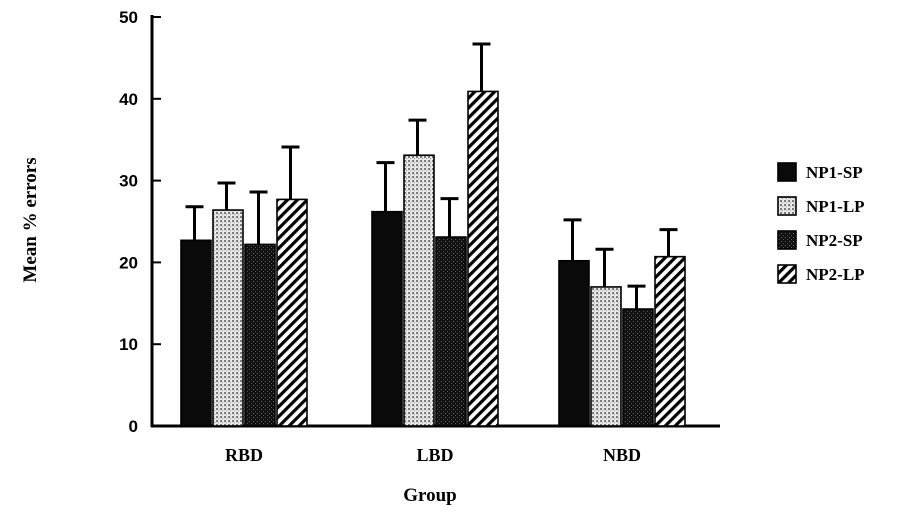 This screenshot has width=902, height=516. What do you see at coordinates (834, 240) in the screenshot?
I see `legend-label: NP2-SP` at bounding box center [834, 240].